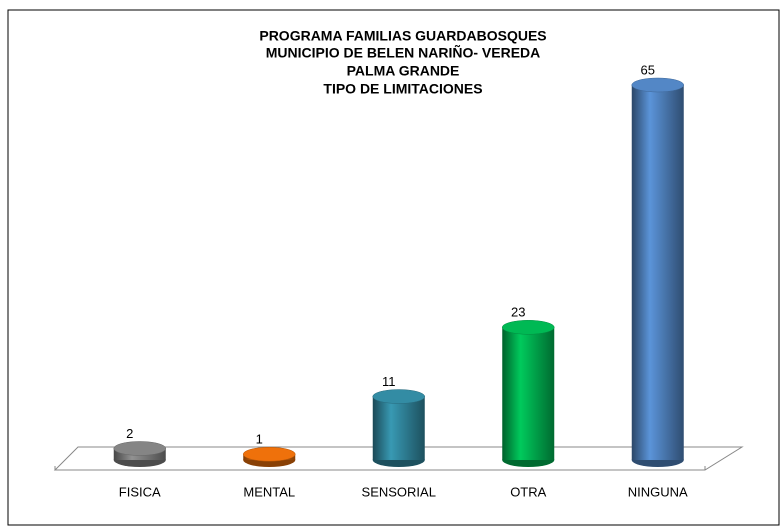  What do you see at coordinates (259, 439) in the screenshot?
I see `data-label: 1` at bounding box center [259, 439].